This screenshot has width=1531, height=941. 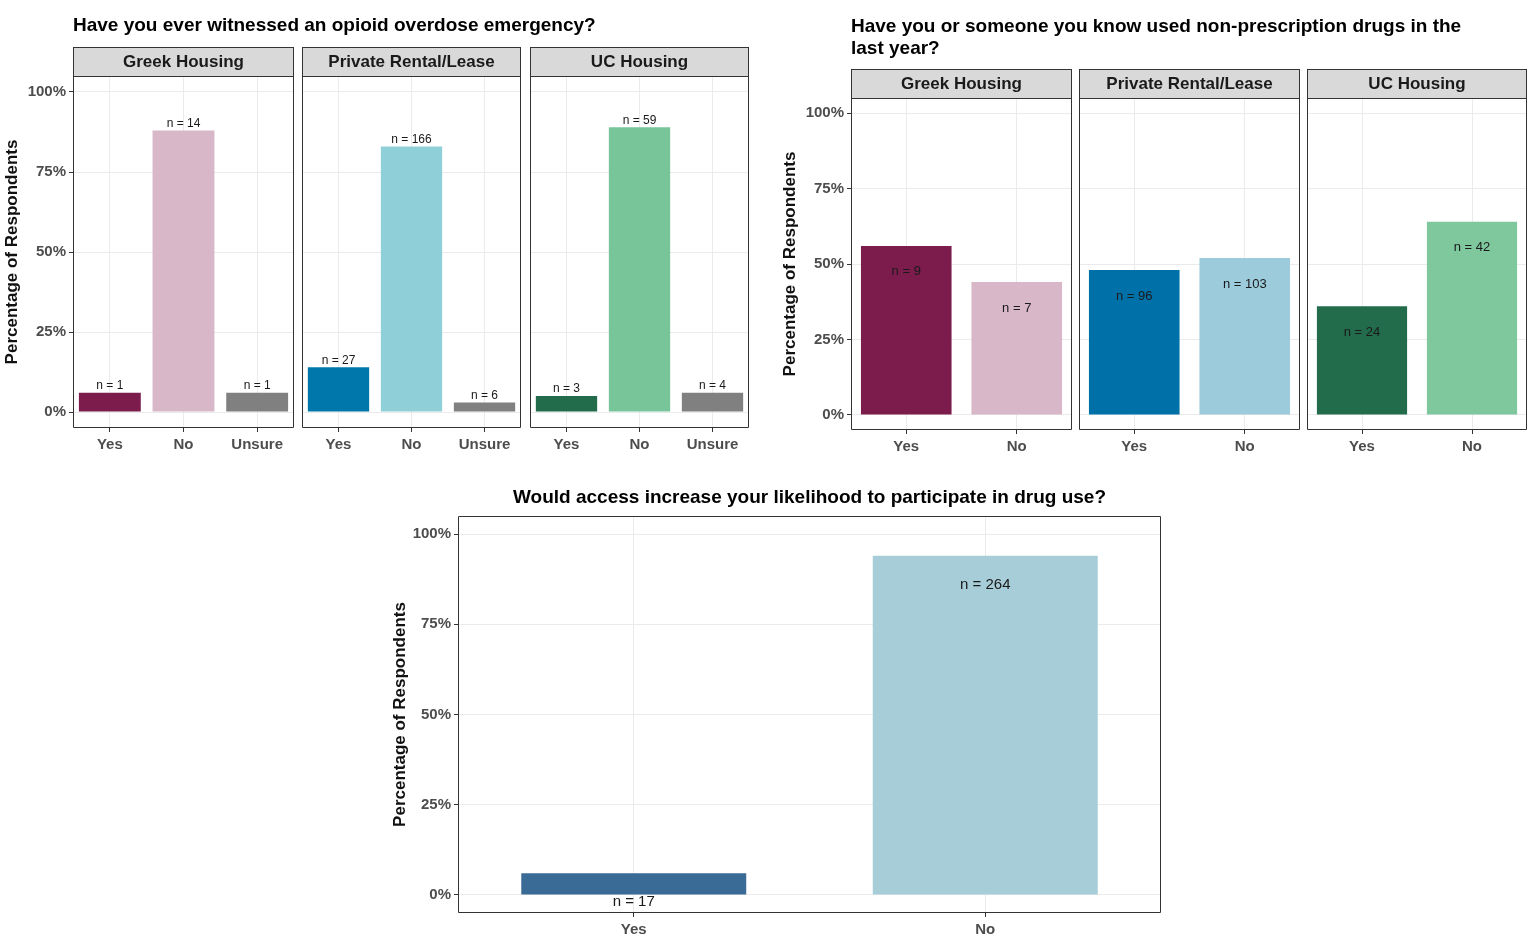 What do you see at coordinates (985, 583) in the screenshot?
I see `annotation: n = 264` at bounding box center [985, 583].